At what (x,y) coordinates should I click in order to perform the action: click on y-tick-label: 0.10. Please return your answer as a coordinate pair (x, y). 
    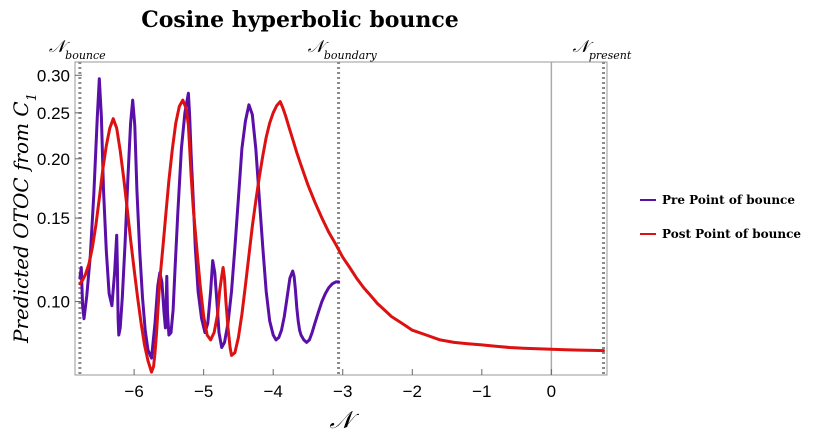
    Looking at the image, I should click on (53, 302).